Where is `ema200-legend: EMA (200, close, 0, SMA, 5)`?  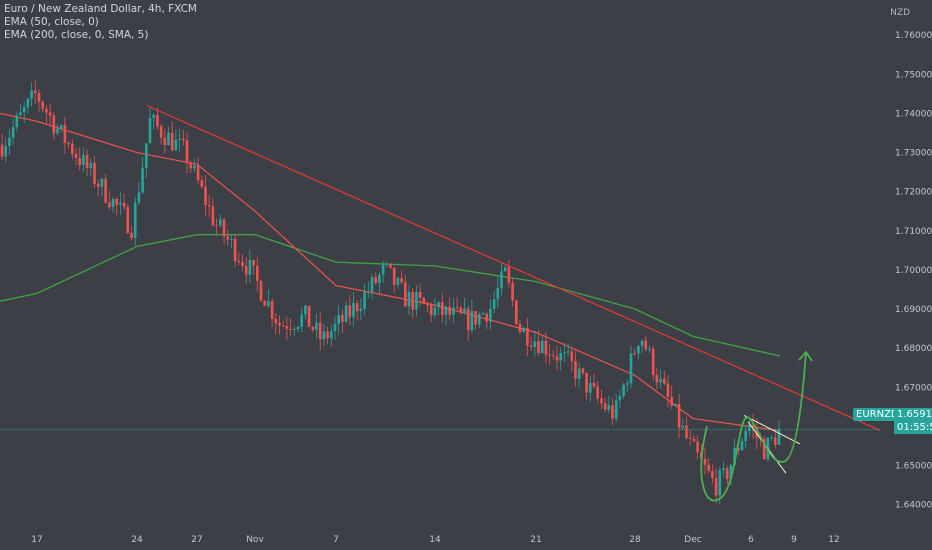 ema200-legend: EMA (200, close, 0, SMA, 5) is located at coordinates (76, 35).